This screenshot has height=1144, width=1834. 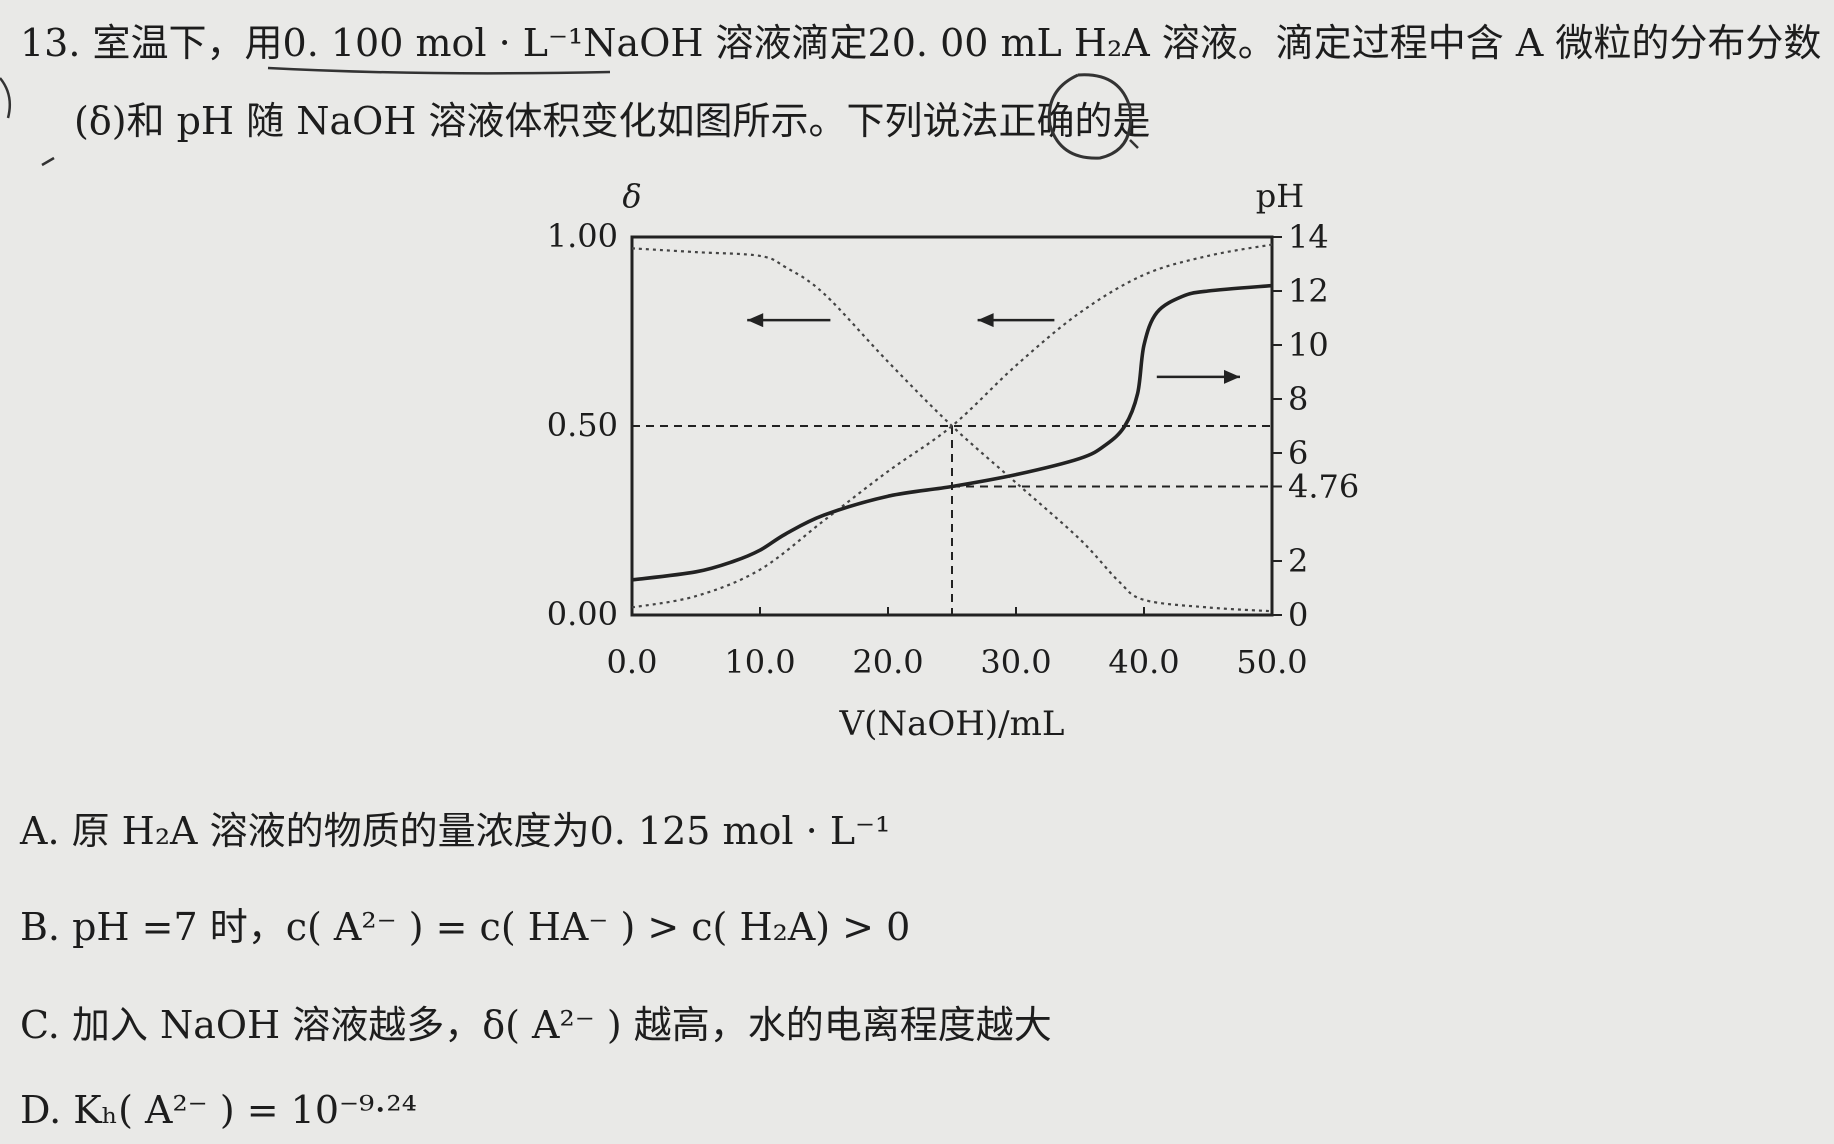 I want to click on option-c: C. 加入 NaOH 溶液越多，δ( A²⁻ ) 越高，水的电离程度越大, so click(x=536, y=1025).